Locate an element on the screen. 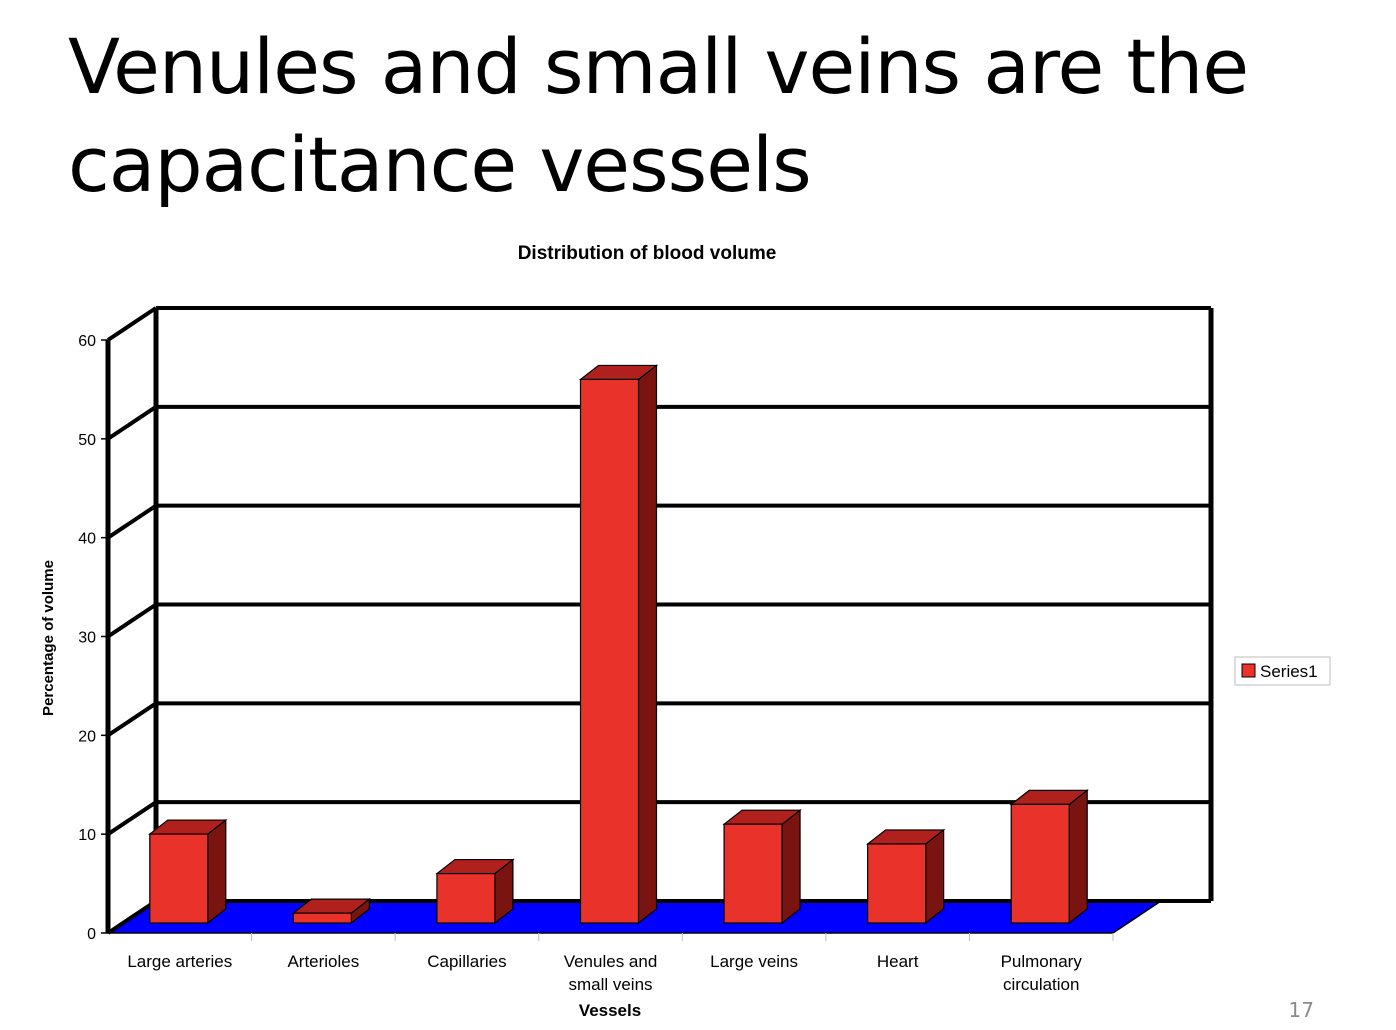 This screenshot has width=1396, height=1030. x-tick-label: Pulmonary is located at coordinates (1042, 961).